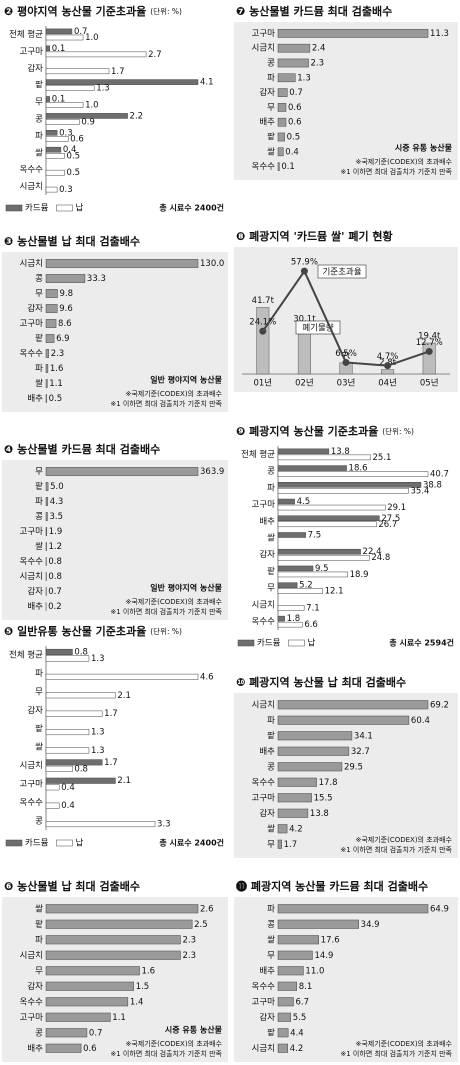  Describe the element at coordinates (189, 940) in the screenshot. I see `value-label: 2.3` at that location.